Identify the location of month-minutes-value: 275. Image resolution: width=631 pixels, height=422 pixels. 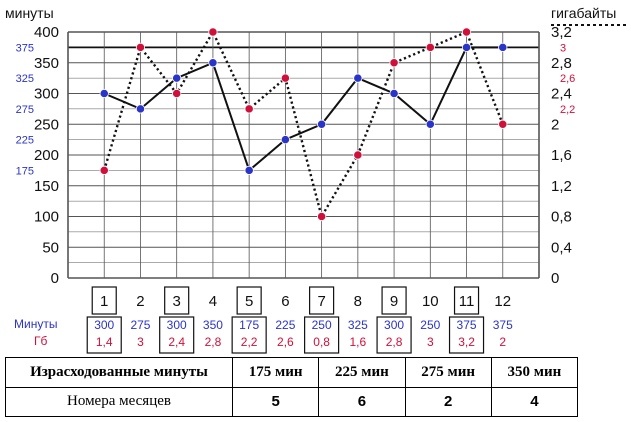
(140, 325).